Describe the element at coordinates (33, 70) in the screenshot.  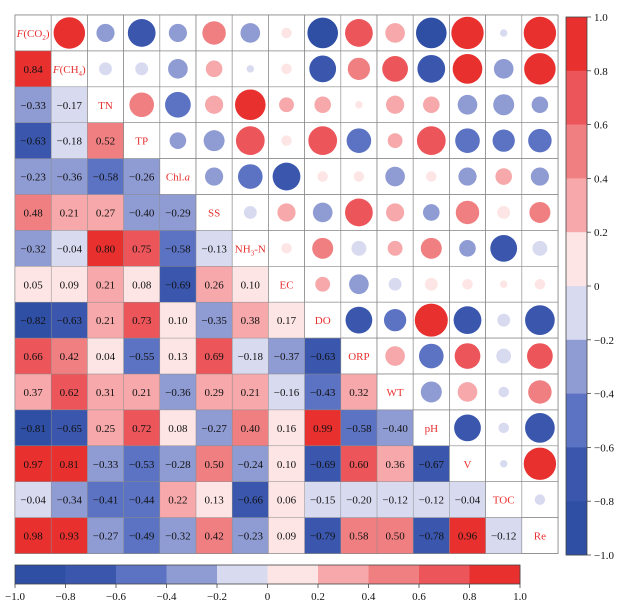
I see `corr-value-label: 0.84` at that location.